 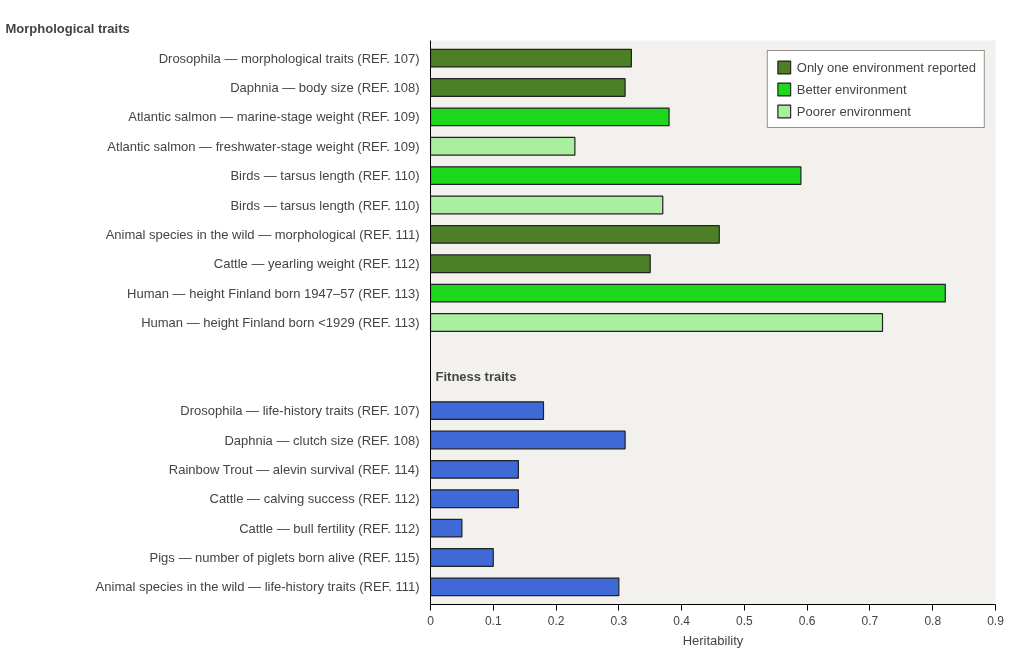 I want to click on y-tick-label: Atlantic salmon — marine-stage weight (REF. 109), so click(x=274, y=117).